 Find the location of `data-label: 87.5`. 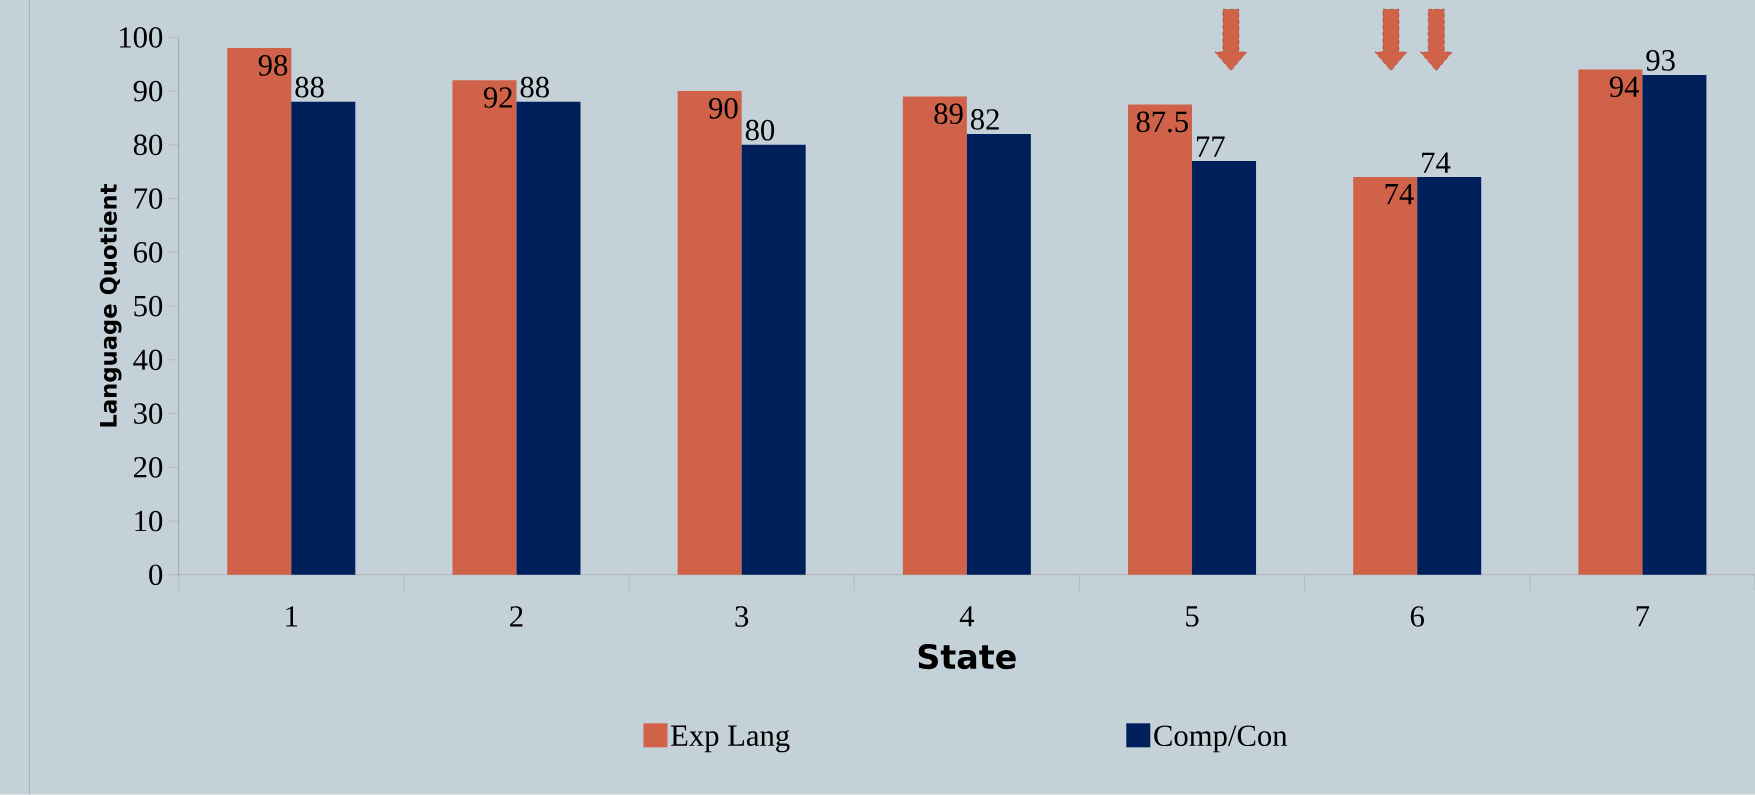

data-label: 87.5 is located at coordinates (1162, 122).